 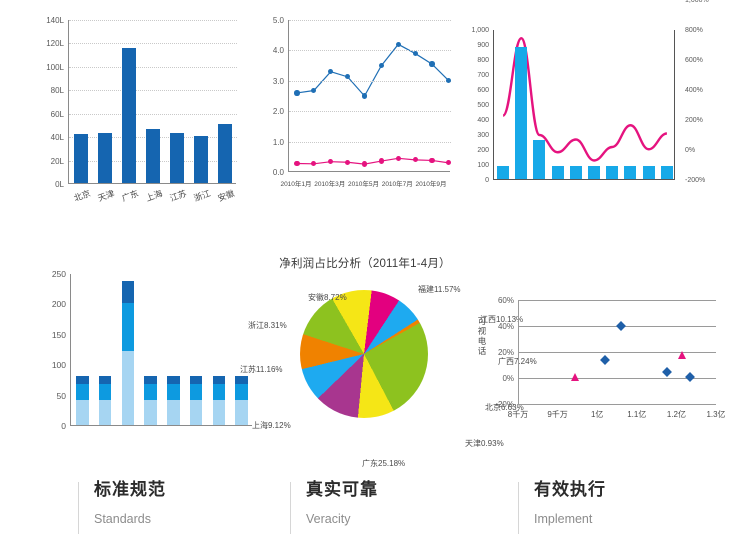 What do you see at coordinates (480, 30) in the screenshot?
I see `combo-chart-left-tick-label: 1,000` at bounding box center [480, 30].